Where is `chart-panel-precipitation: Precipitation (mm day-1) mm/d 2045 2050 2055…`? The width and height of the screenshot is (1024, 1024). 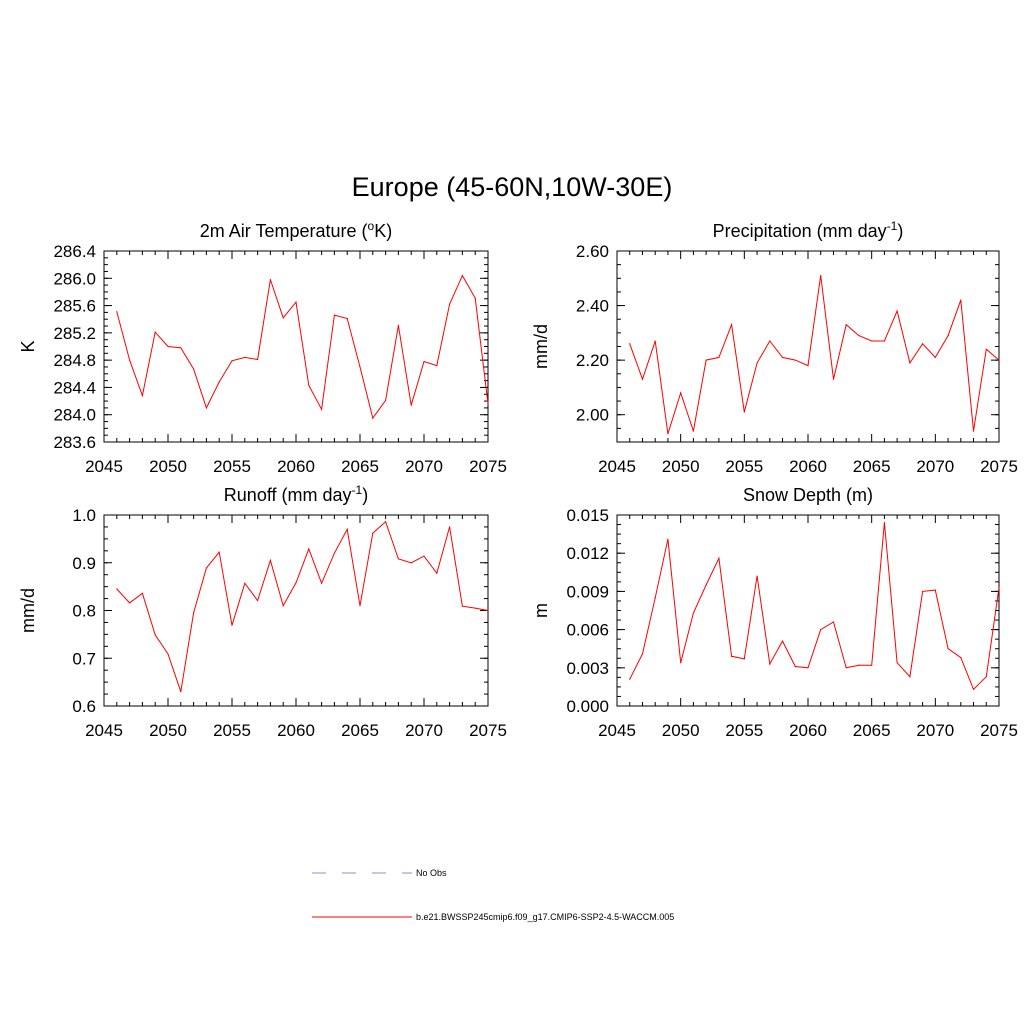 chart-panel-precipitation: Precipitation (mm day-1) mm/d 2045 2050 2055… is located at coordinates (774, 347).